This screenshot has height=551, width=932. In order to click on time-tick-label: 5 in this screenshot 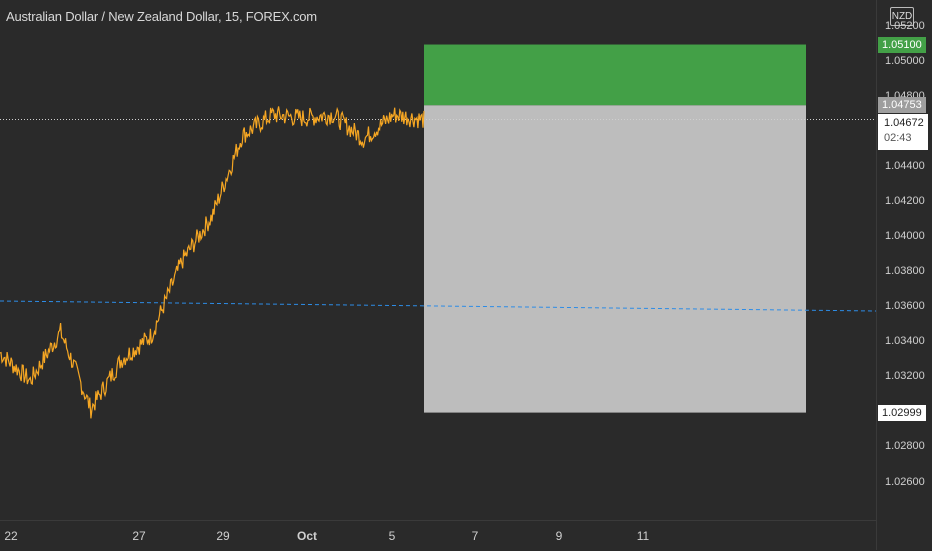, I will do `click(392, 536)`.